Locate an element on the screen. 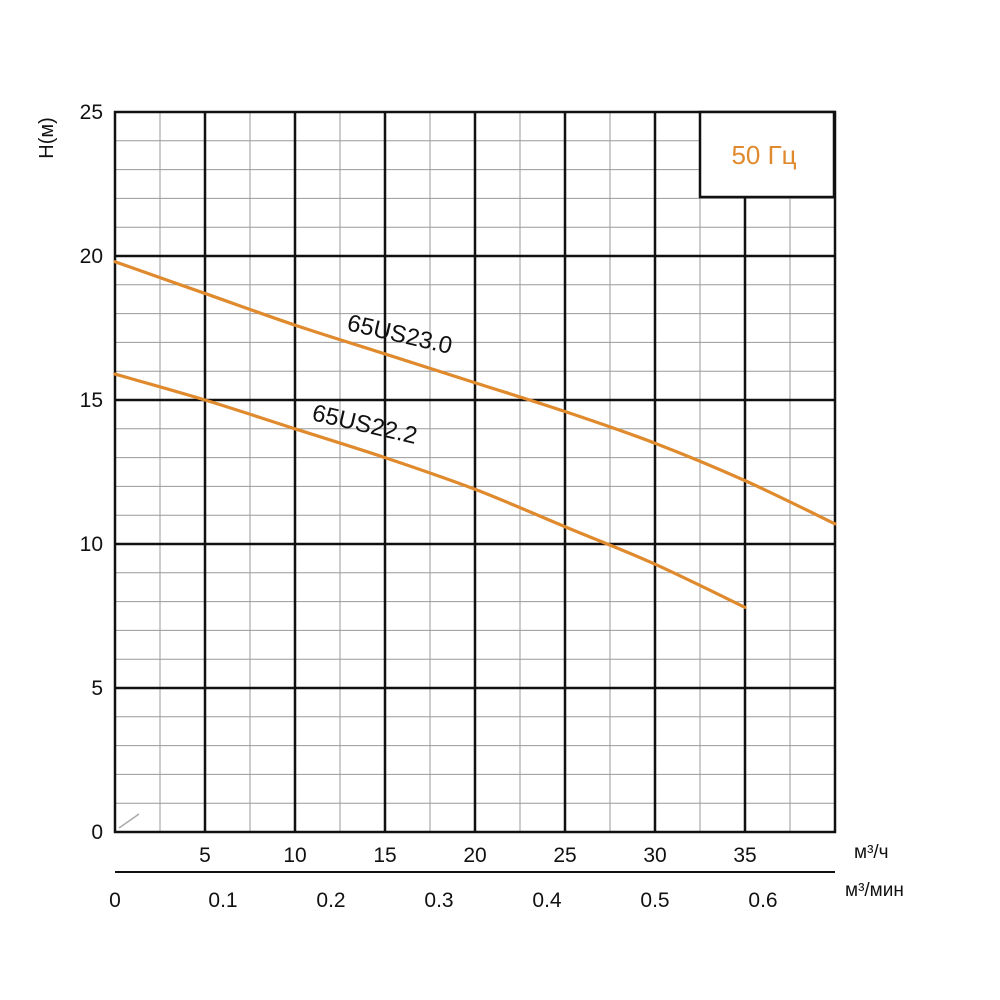  y-tick-label: 10 is located at coordinates (91, 544).